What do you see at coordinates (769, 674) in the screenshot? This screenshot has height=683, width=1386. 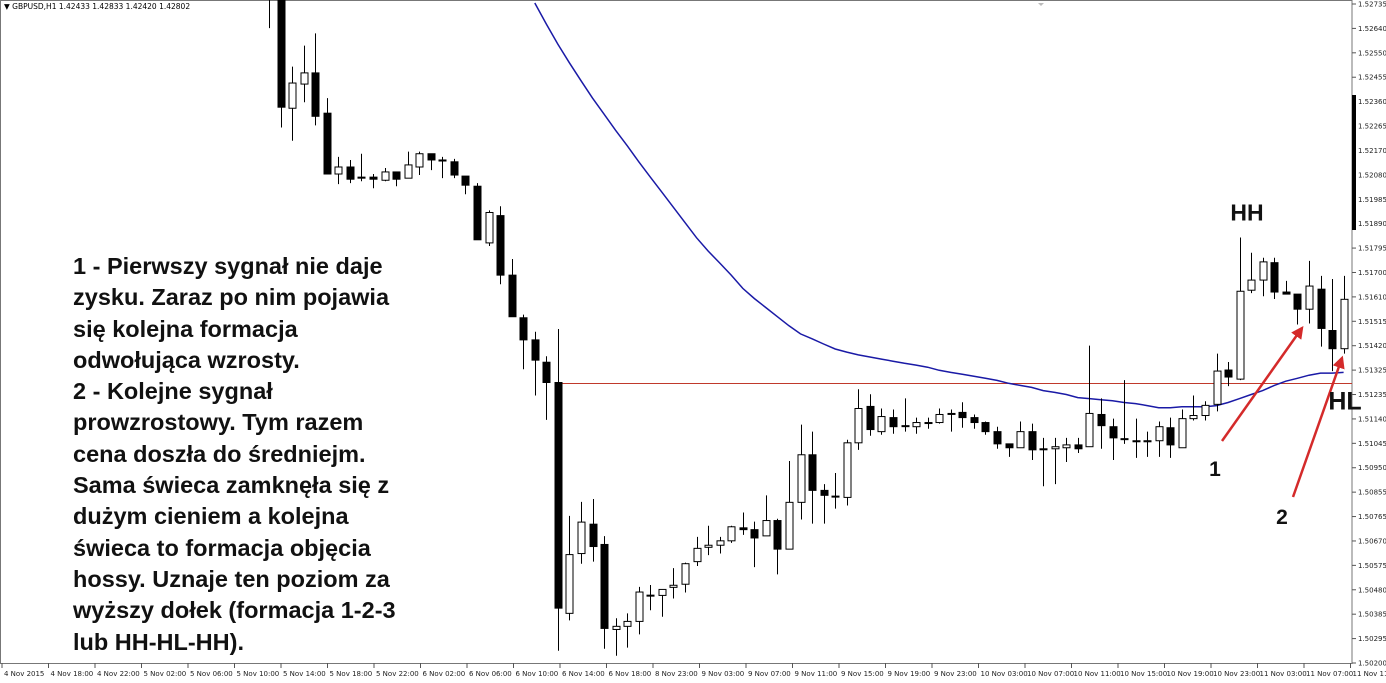 I see `time-tick-label: 9 Nov 07:00` at bounding box center [769, 674].